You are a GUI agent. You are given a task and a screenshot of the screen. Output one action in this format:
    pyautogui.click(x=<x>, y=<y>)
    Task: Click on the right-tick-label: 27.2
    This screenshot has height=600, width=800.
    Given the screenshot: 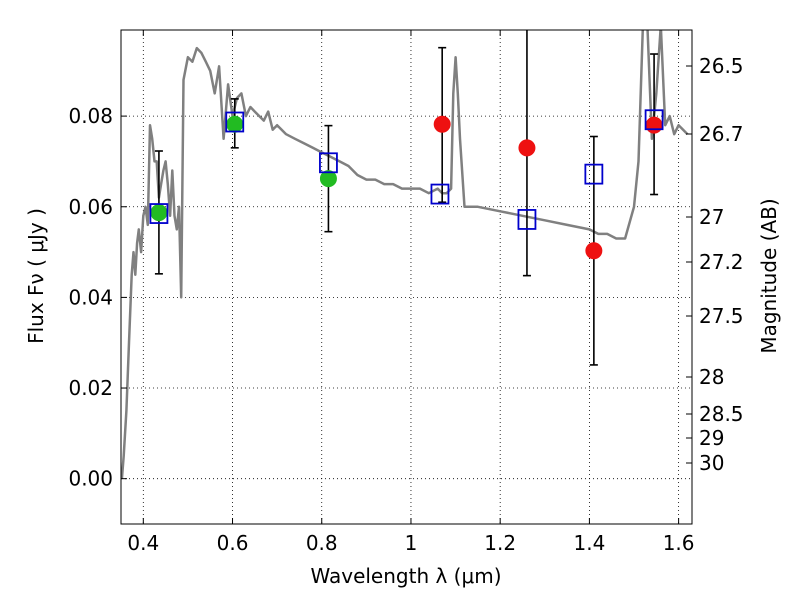 What is the action you would take?
    pyautogui.click(x=721, y=262)
    